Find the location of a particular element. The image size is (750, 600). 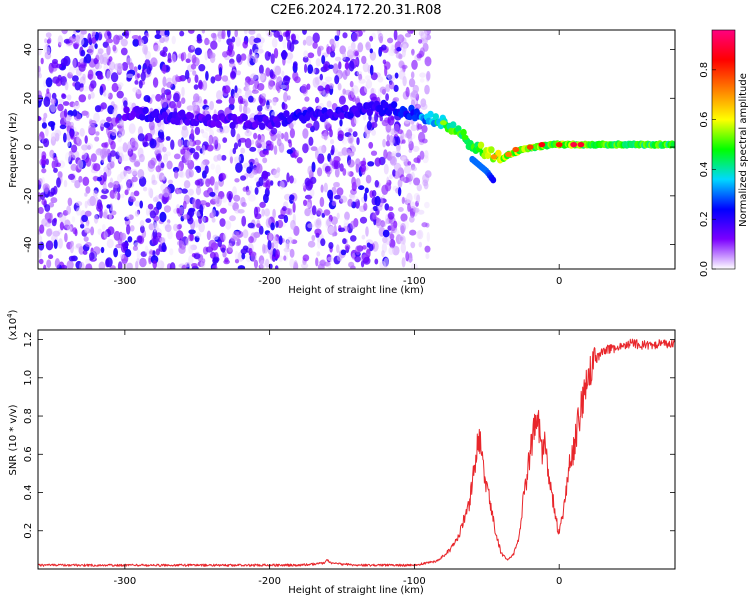

colorbar-scale is located at coordinates (723, 149).